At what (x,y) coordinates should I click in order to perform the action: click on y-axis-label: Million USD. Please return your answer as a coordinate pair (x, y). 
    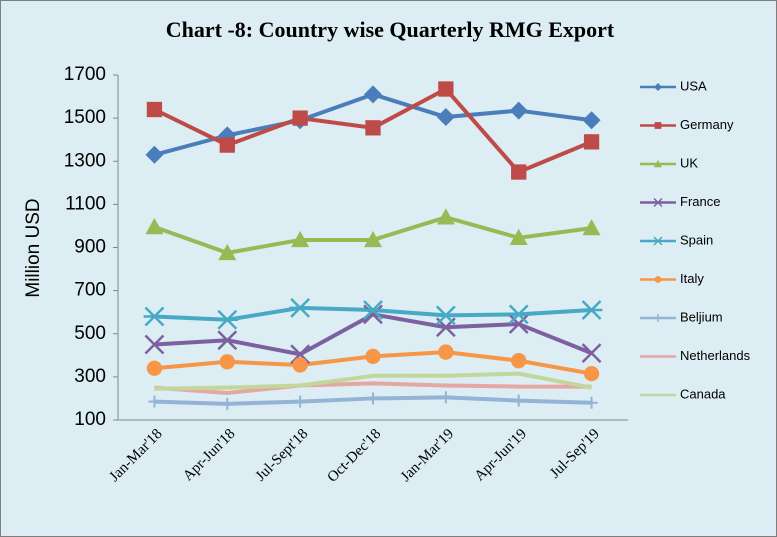
    Looking at the image, I should click on (33, 247).